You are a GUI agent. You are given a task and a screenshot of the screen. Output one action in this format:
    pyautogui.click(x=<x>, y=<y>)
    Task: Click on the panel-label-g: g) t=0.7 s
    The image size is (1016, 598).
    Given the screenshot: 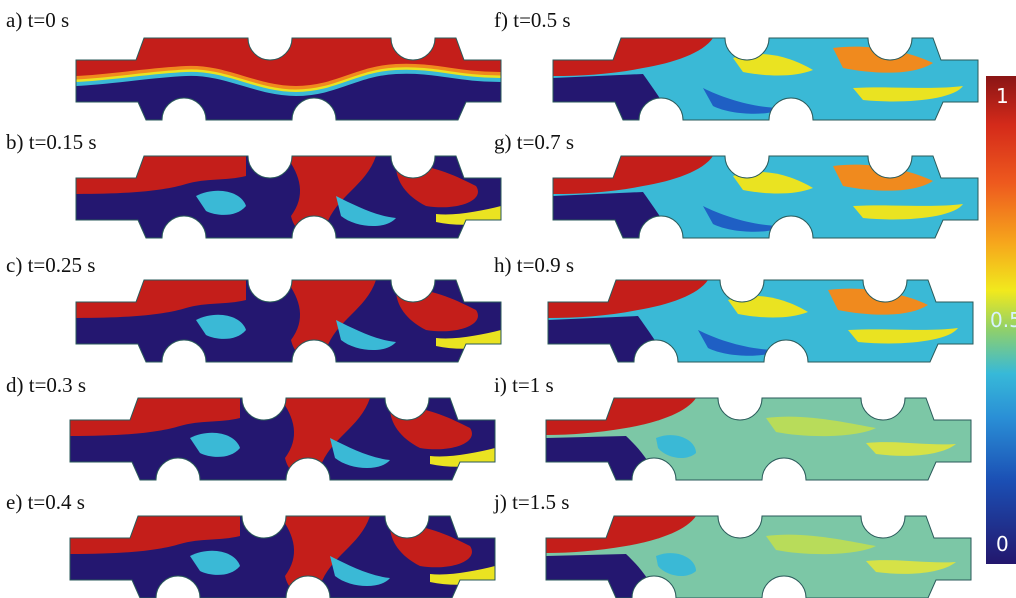 What is the action you would take?
    pyautogui.click(x=534, y=142)
    